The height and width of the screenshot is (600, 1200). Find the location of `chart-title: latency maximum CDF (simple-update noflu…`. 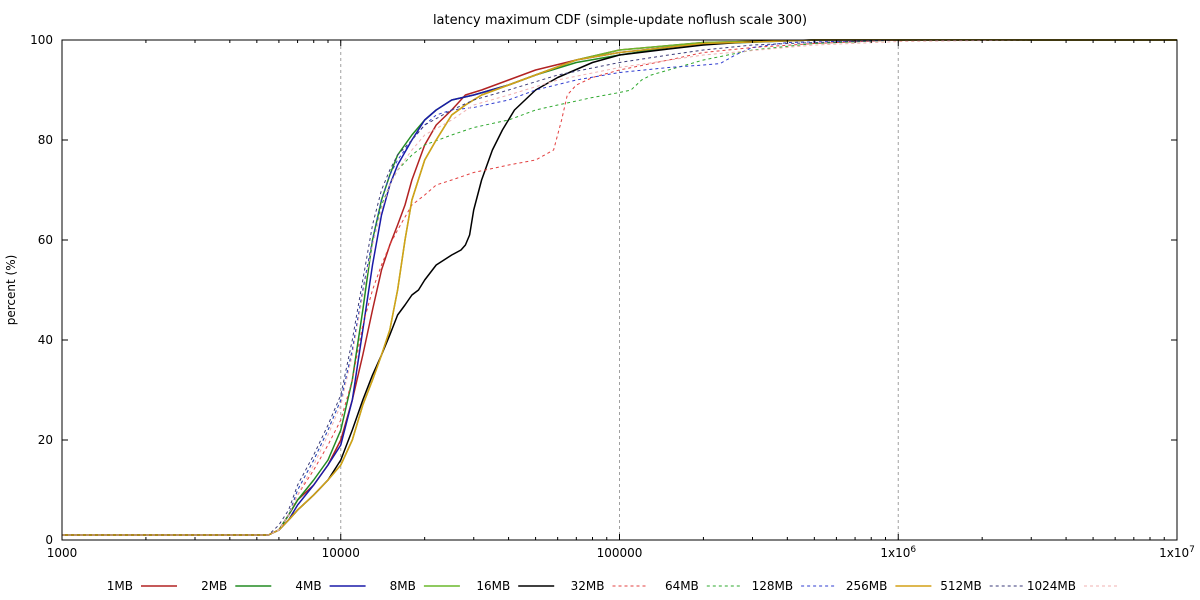

chart-title: latency maximum CDF (simple-update noflu… is located at coordinates (620, 20).